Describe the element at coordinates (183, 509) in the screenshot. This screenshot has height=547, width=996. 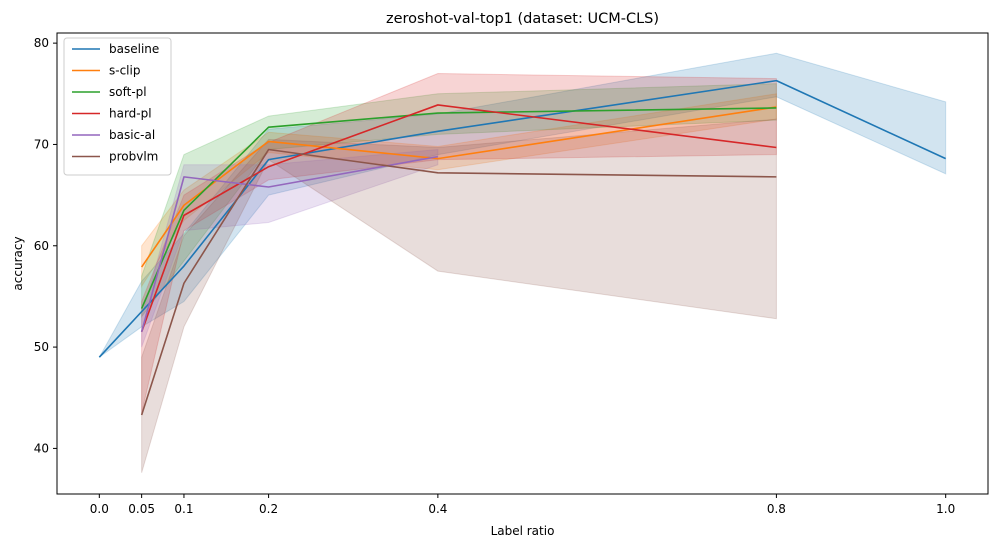
I see `x-tick-label: 0.1` at that location.